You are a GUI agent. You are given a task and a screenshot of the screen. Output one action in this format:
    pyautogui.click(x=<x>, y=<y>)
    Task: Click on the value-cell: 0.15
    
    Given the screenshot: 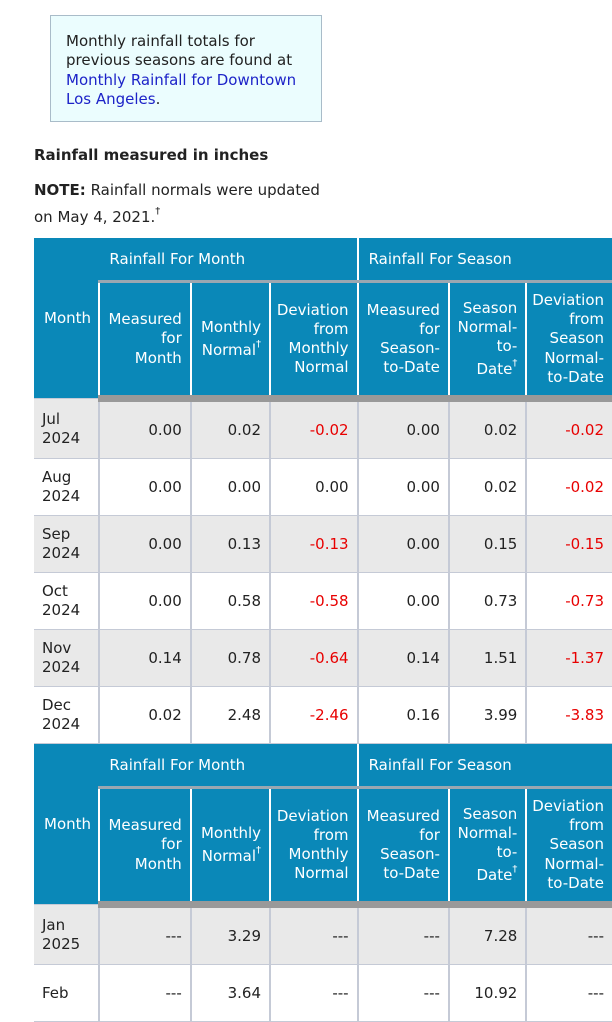 What is the action you would take?
    pyautogui.click(x=487, y=544)
    